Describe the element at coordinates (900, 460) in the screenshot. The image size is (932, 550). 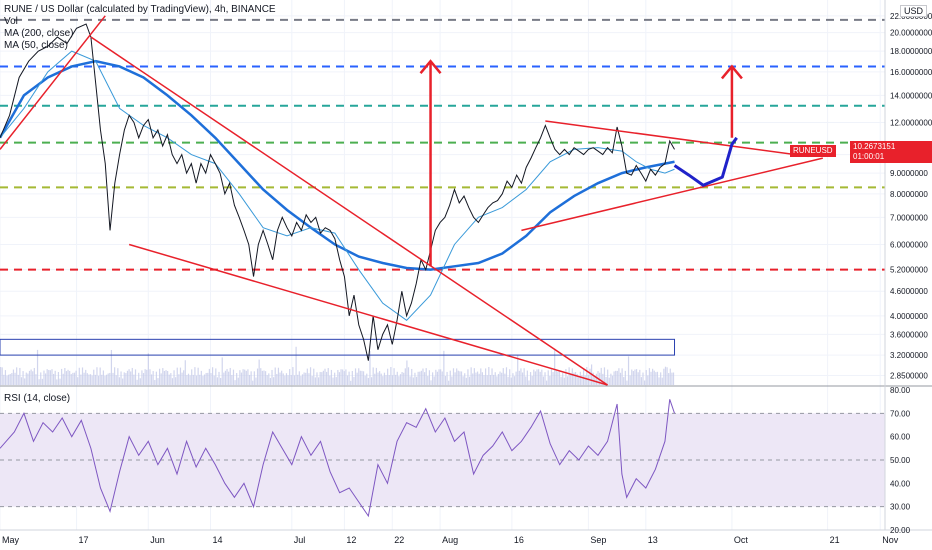
I see `rsi-tick-label-3: 50.00` at that location.